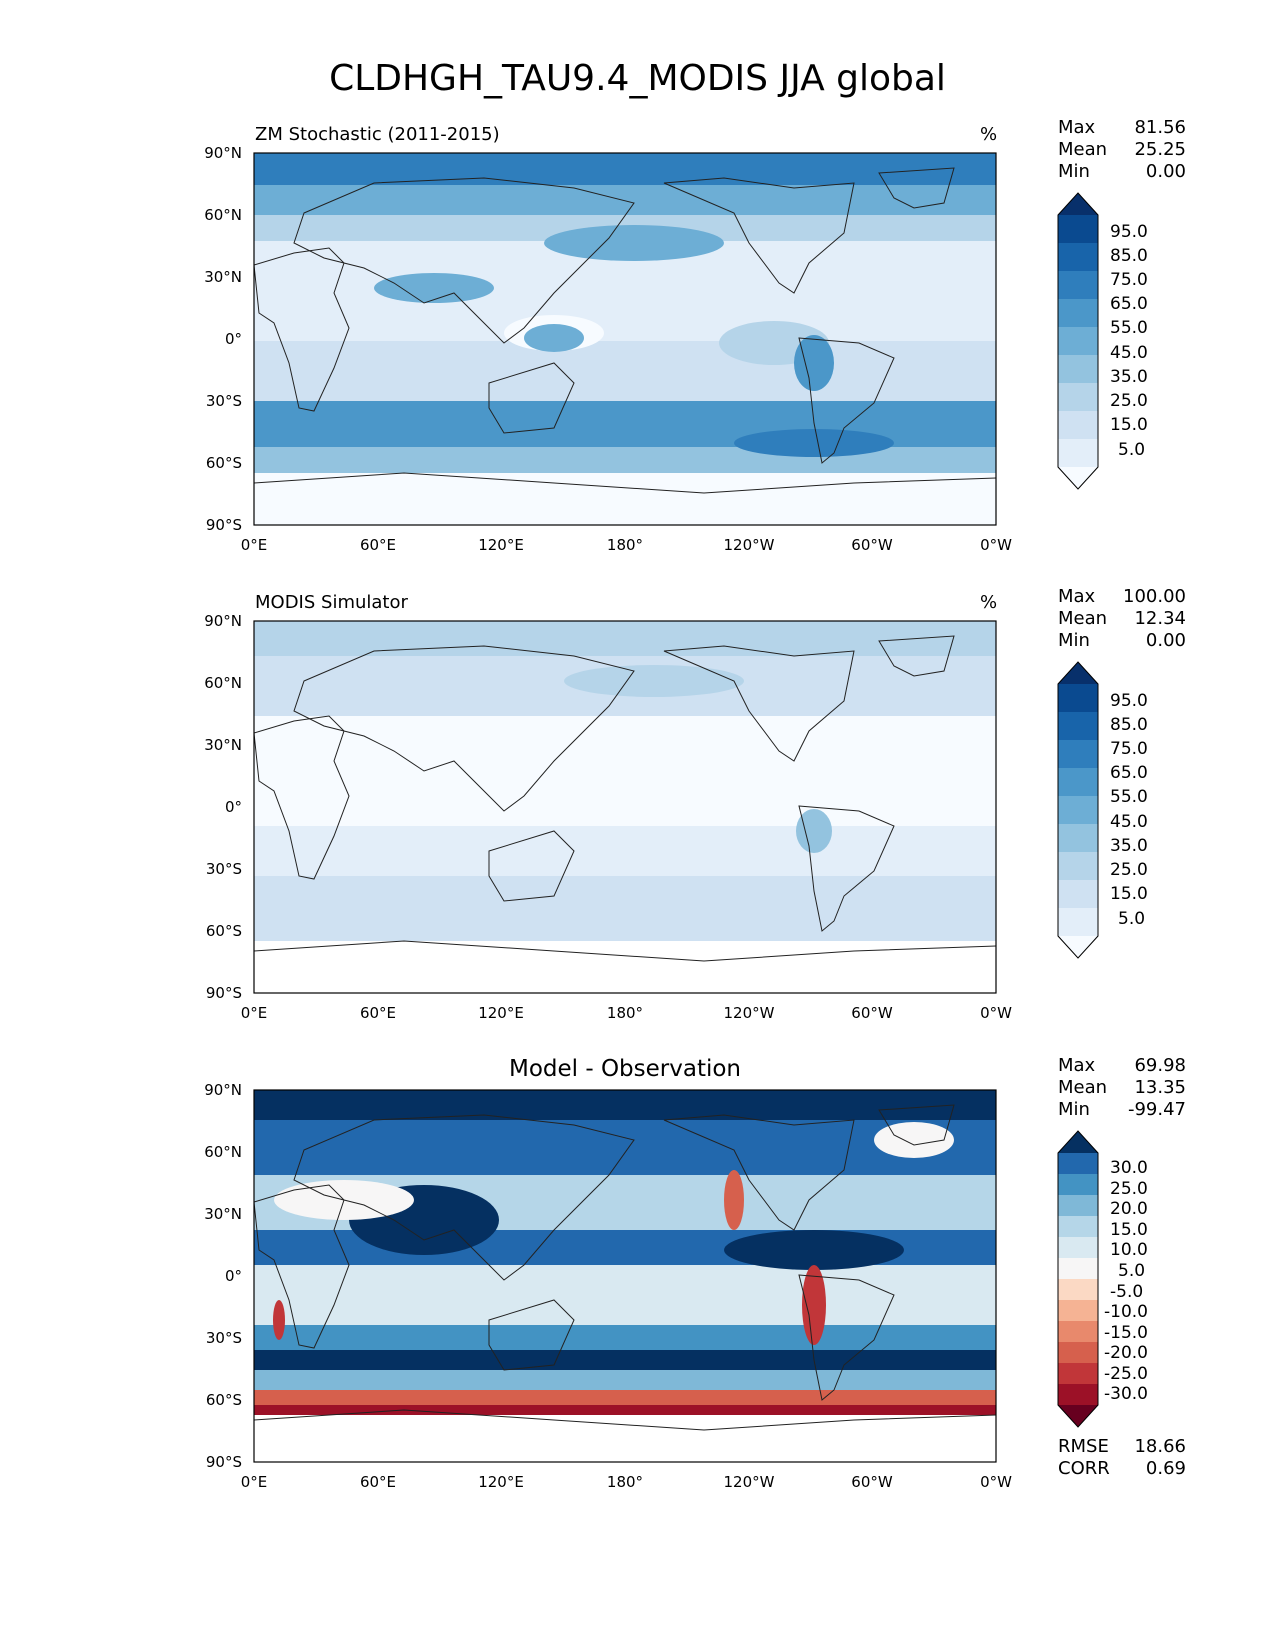  Describe the element at coordinates (1083, 149) in the screenshot. I see `mean-label: Mean` at that location.